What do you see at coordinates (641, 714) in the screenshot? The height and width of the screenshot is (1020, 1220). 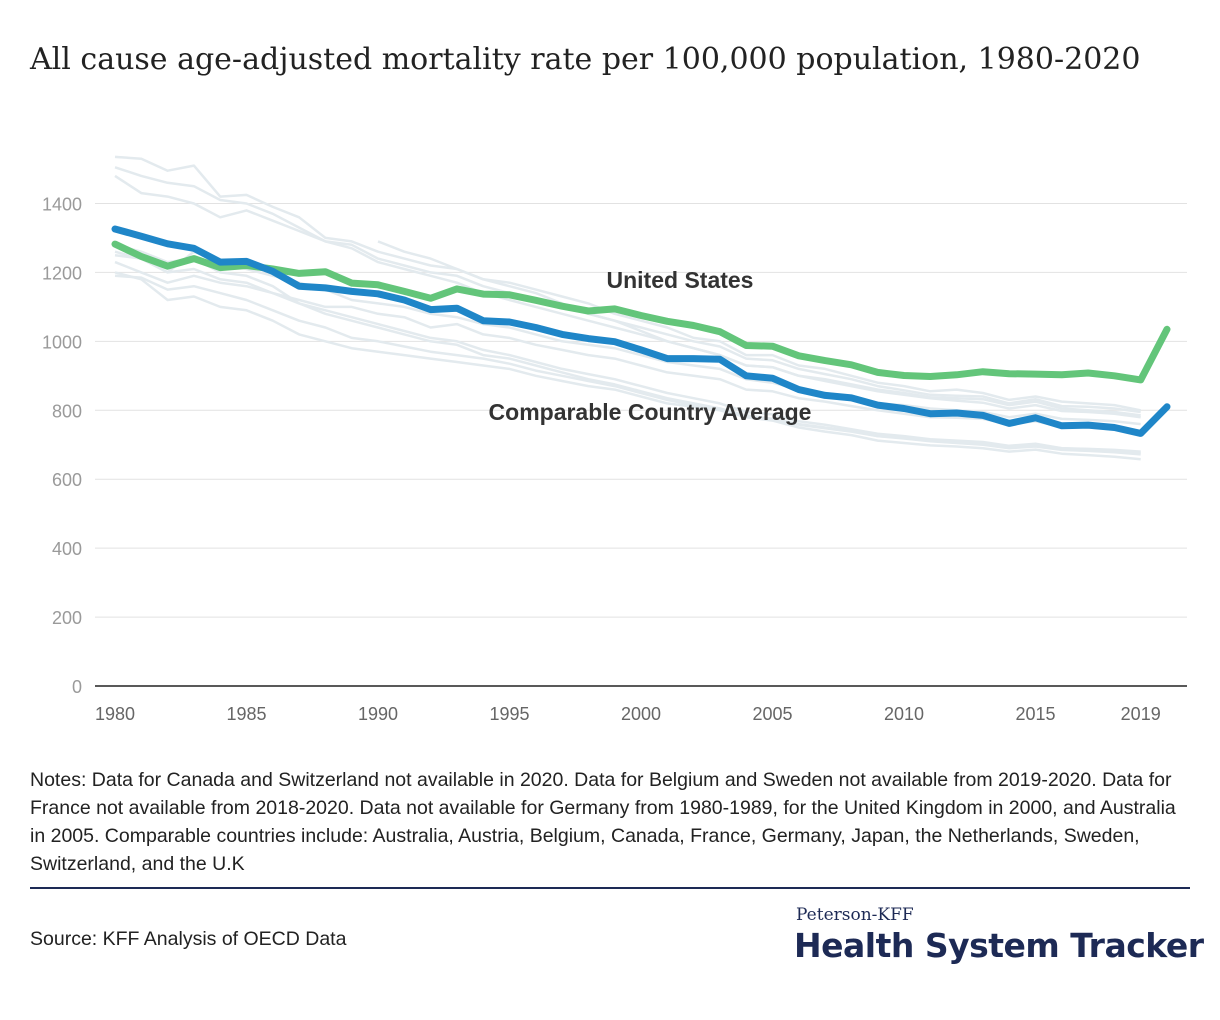 I see `x-tick-label: 2000` at bounding box center [641, 714].